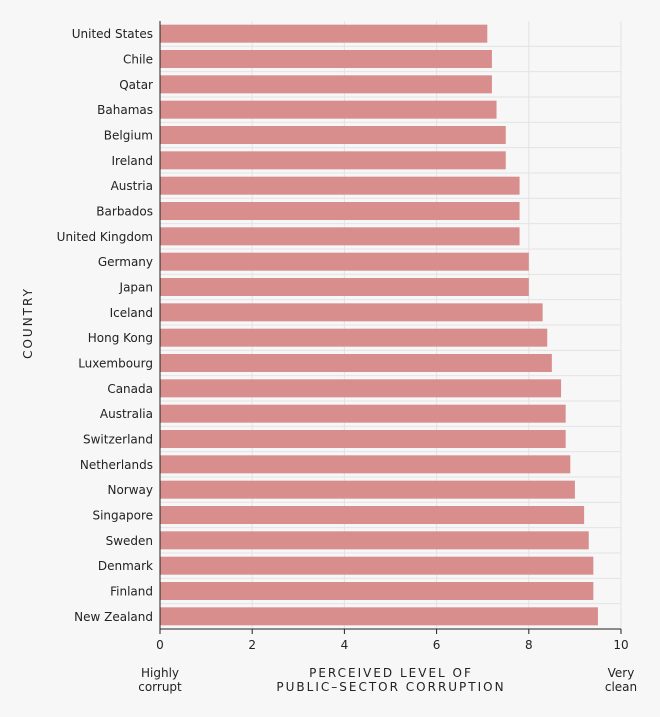 The image size is (660, 717). Describe the element at coordinates (160, 645) in the screenshot. I see `x-tick-label: 0` at that location.